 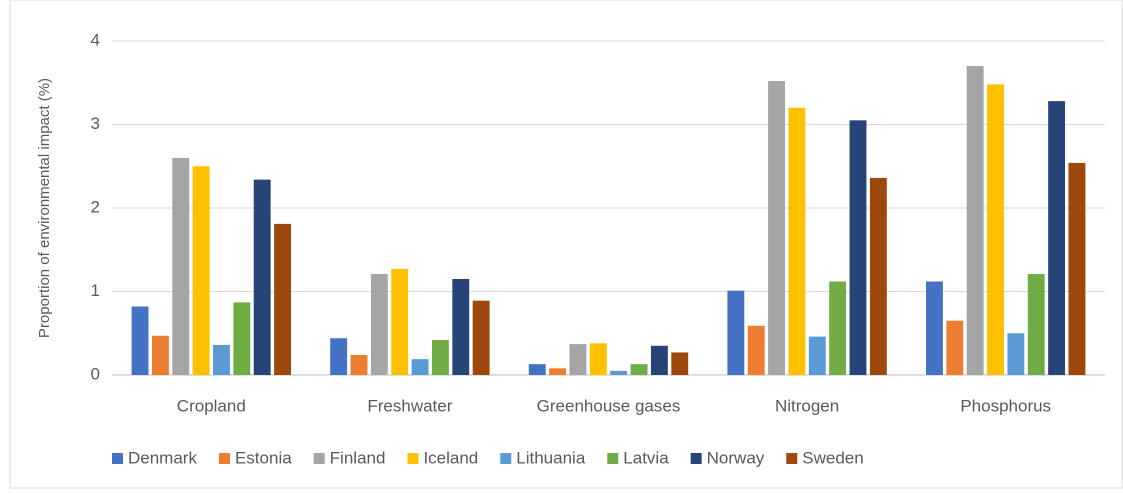 What do you see at coordinates (95, 39) in the screenshot?
I see `y-tick-label: 4` at bounding box center [95, 39].